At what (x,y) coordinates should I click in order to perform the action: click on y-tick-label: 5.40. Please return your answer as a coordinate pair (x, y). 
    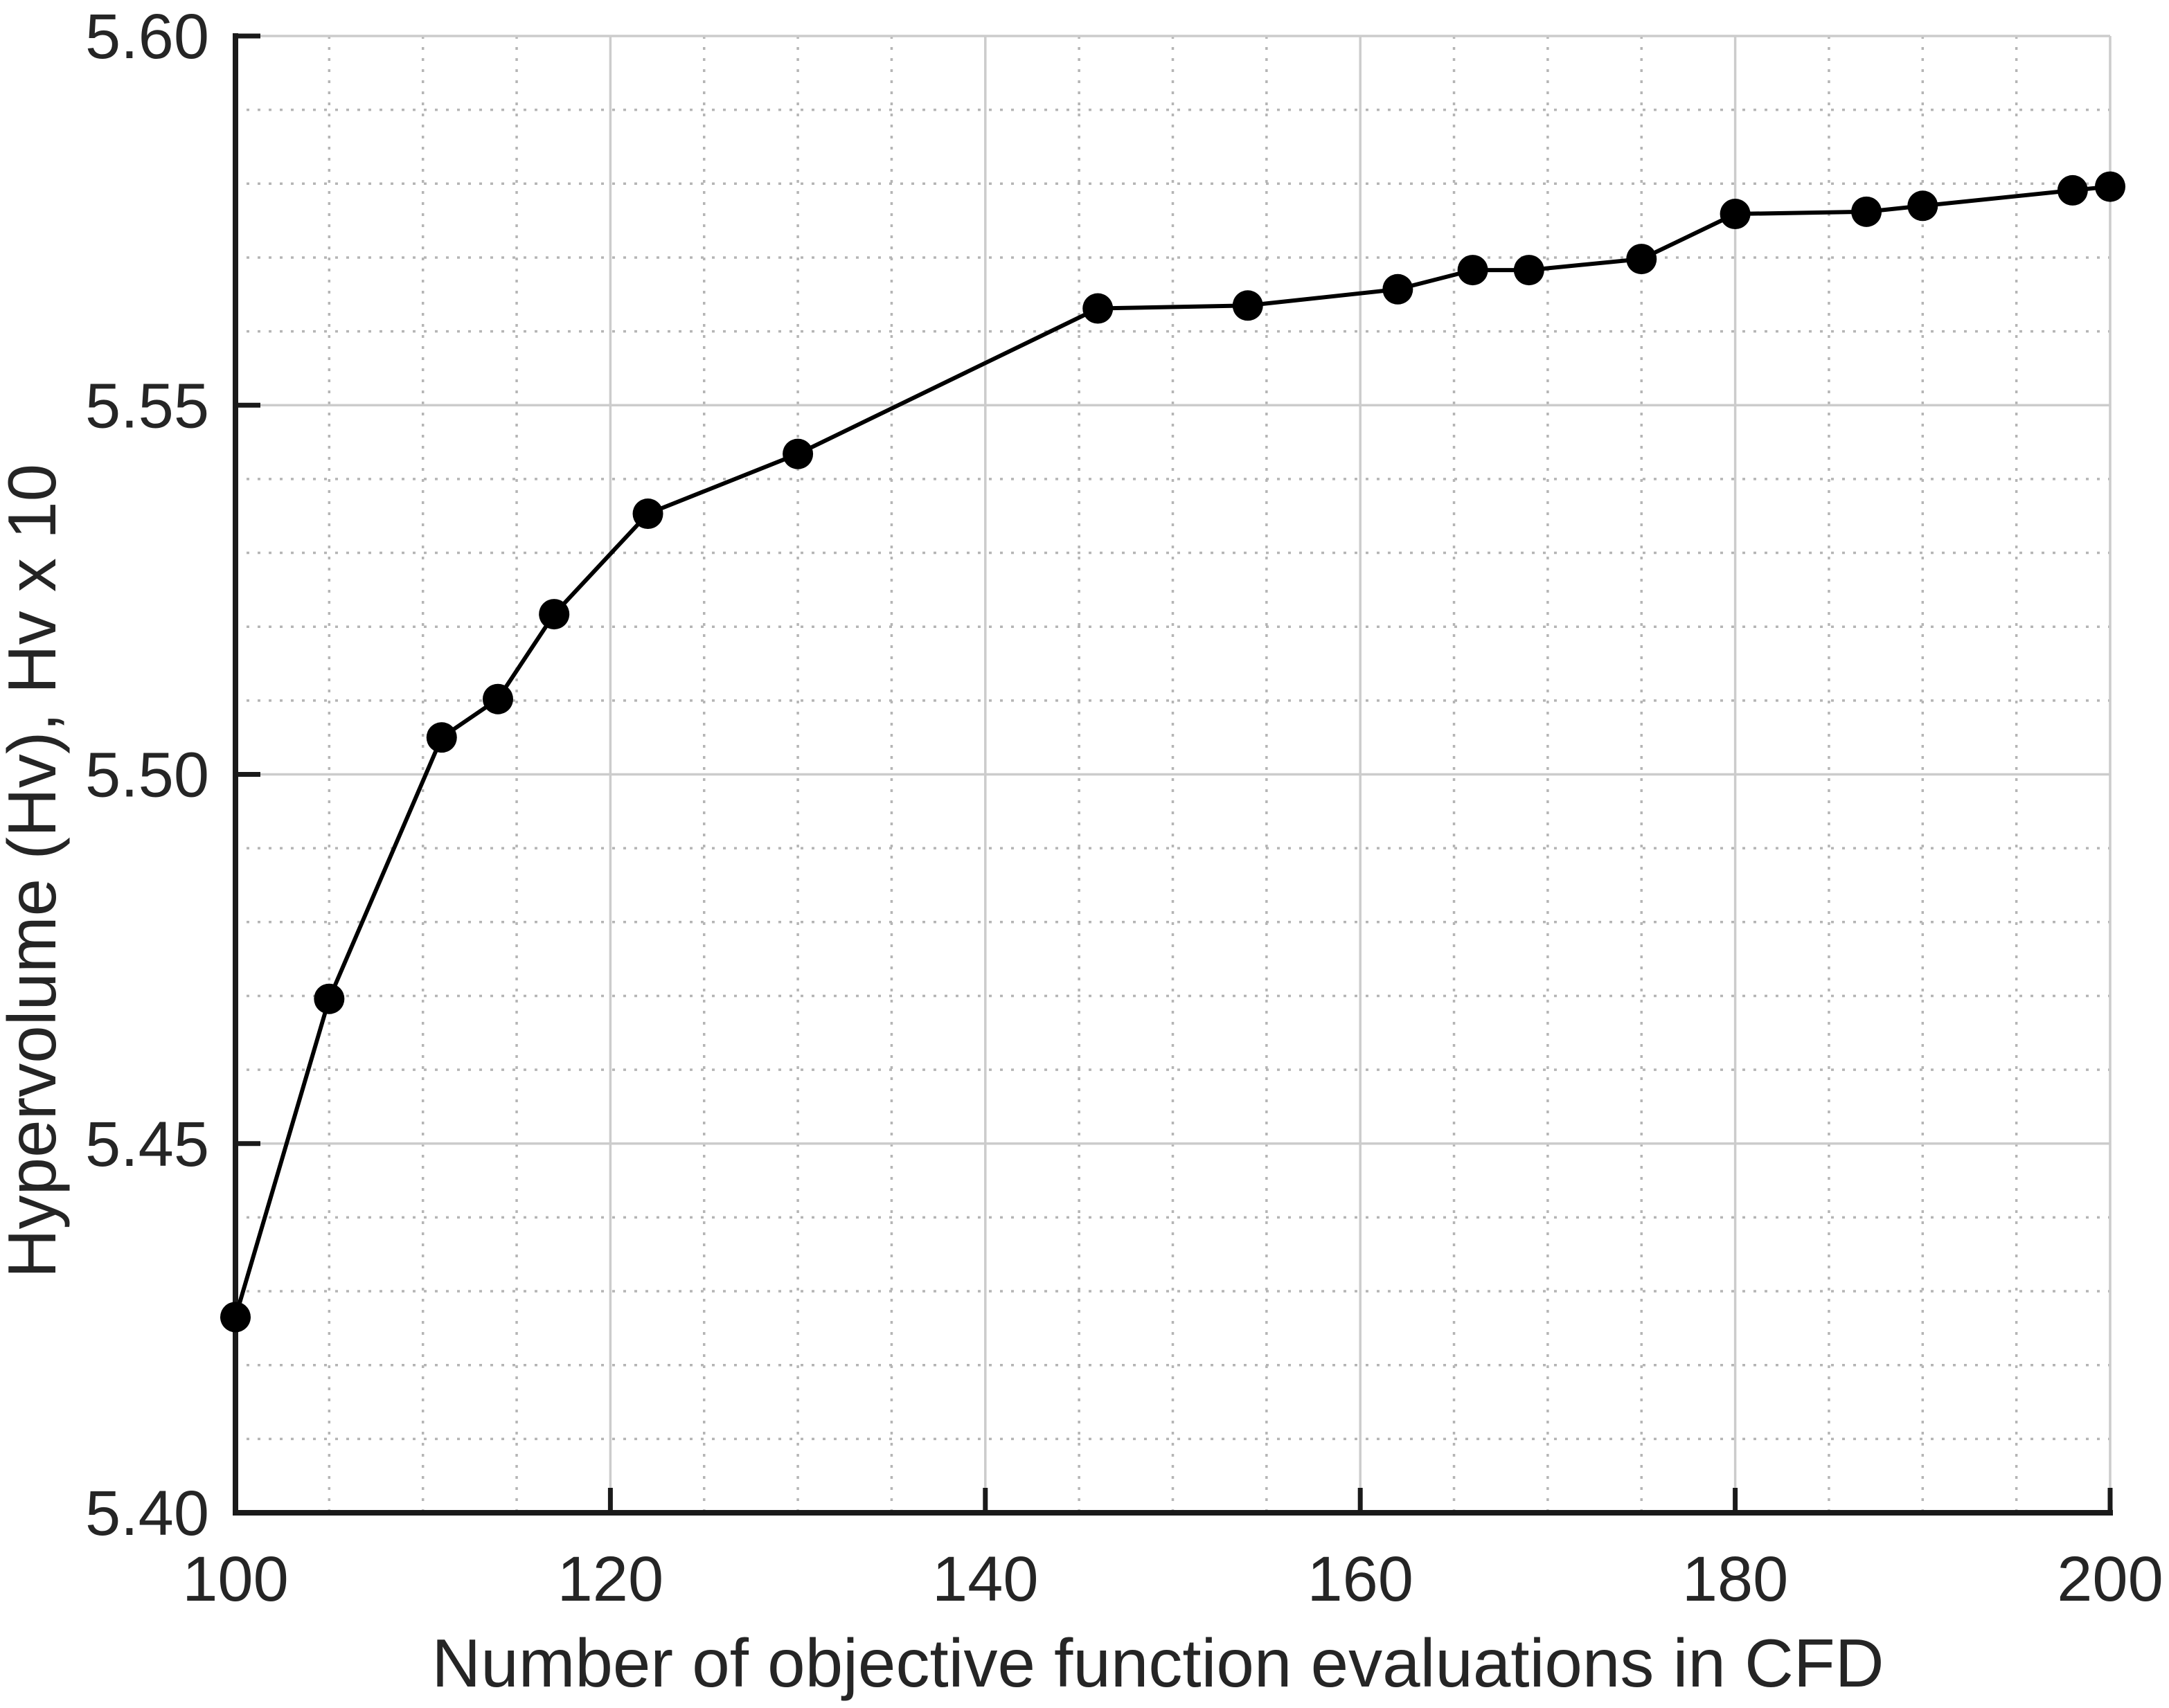
    Looking at the image, I should click on (147, 1513).